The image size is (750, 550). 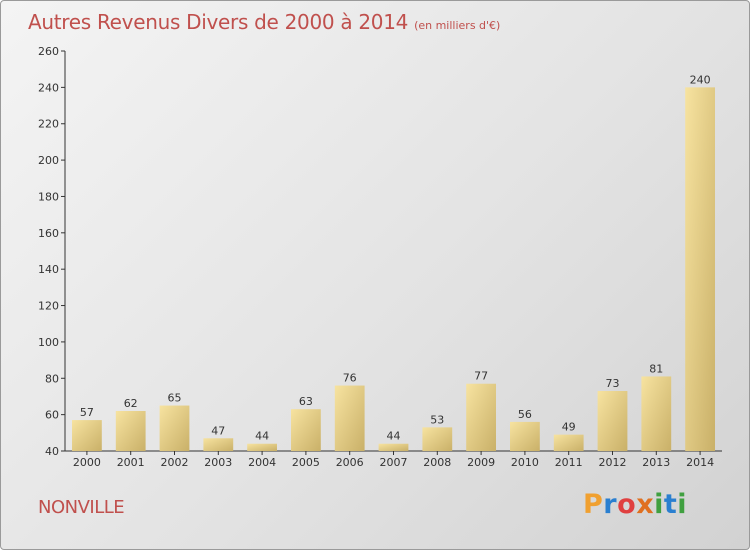 I want to click on bar-value-label: 56, so click(x=525, y=414).